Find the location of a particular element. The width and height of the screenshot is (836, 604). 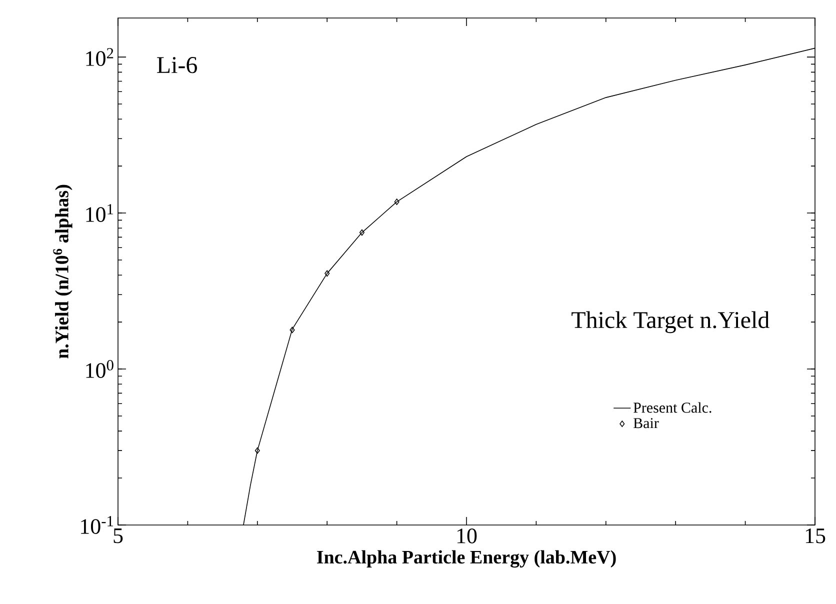

legend-label: Present Calc. is located at coordinates (673, 407).